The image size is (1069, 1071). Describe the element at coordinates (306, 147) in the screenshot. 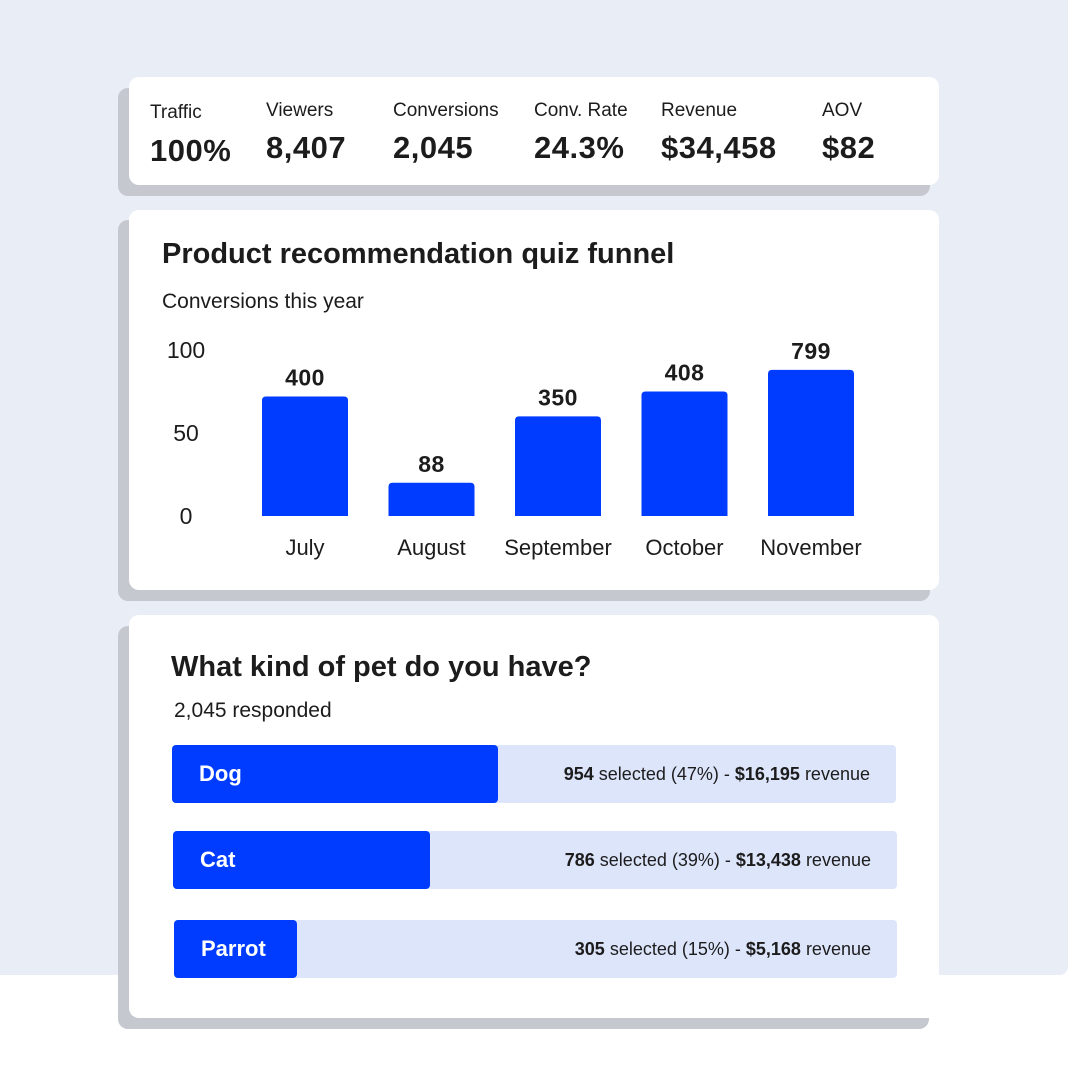

I see `kpi-value: 8,407` at that location.